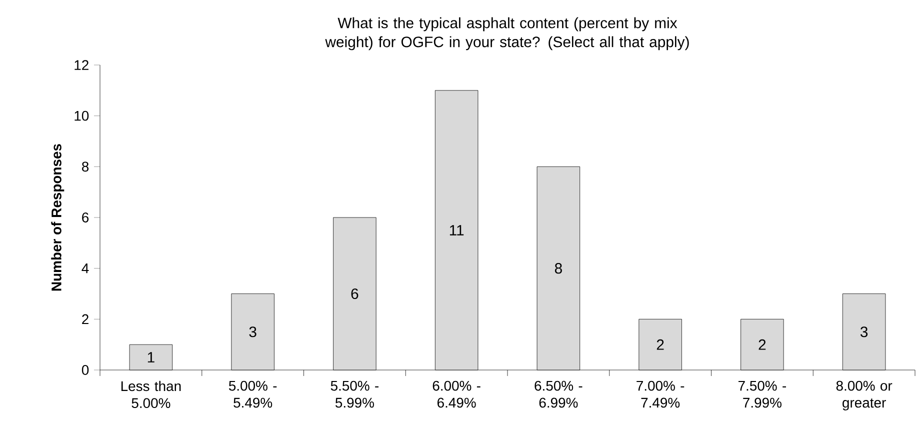 The height and width of the screenshot is (442, 923). Describe the element at coordinates (151, 394) in the screenshot. I see `x-tick-label: Less than 5.00%` at that location.